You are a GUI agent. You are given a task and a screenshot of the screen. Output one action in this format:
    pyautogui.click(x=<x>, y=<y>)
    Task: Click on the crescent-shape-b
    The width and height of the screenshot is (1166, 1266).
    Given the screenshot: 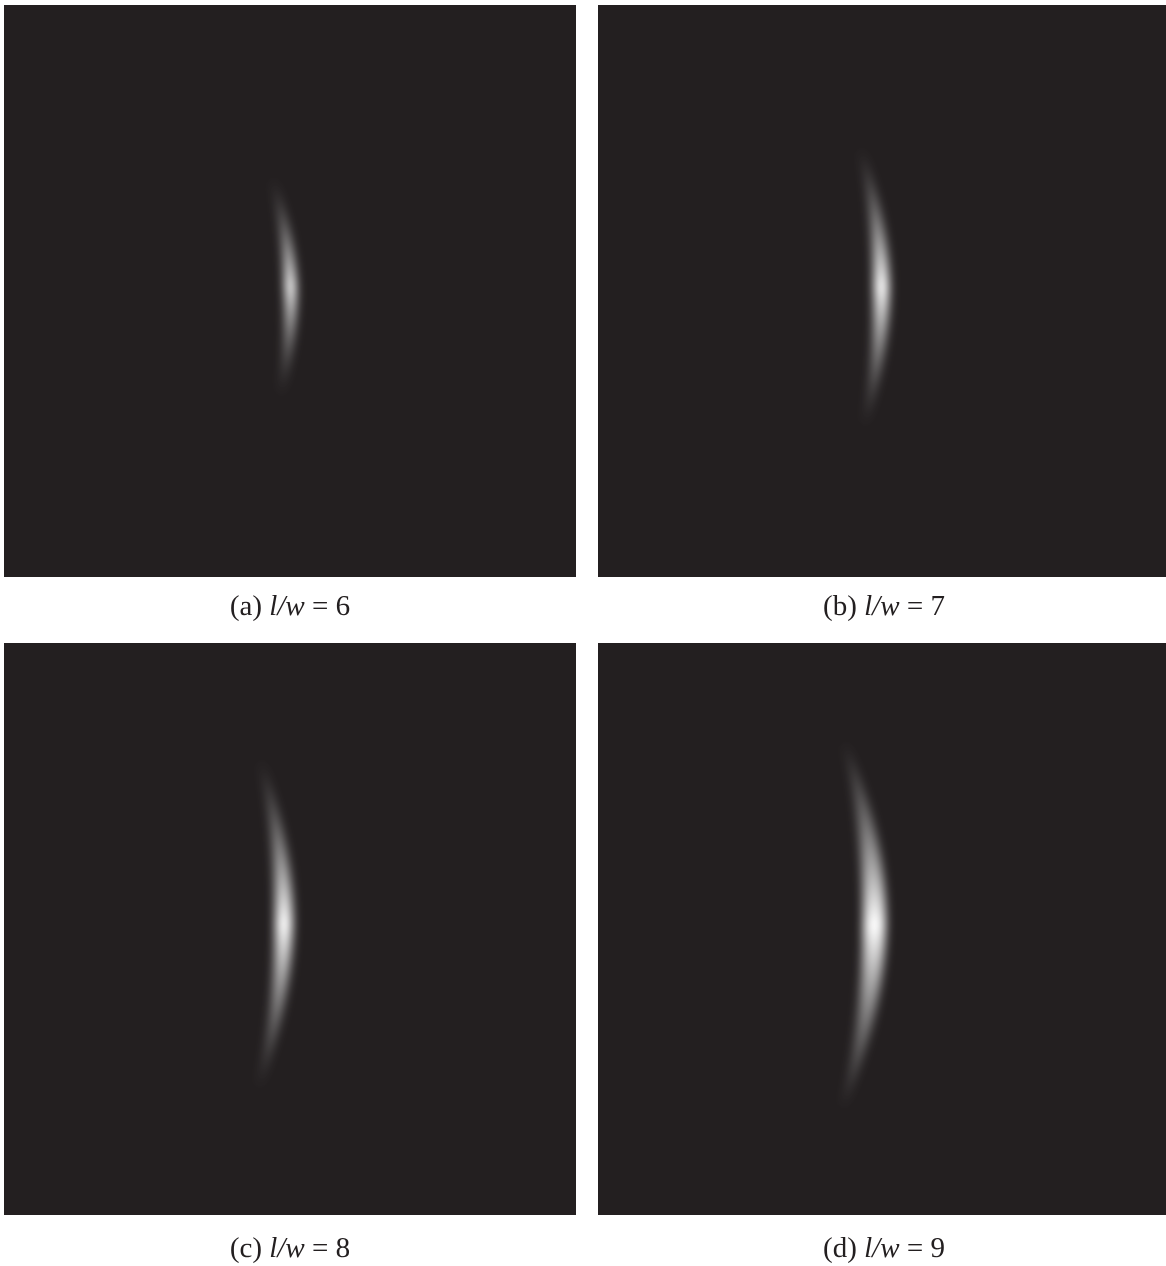 What is the action you would take?
    pyautogui.click(x=875, y=287)
    